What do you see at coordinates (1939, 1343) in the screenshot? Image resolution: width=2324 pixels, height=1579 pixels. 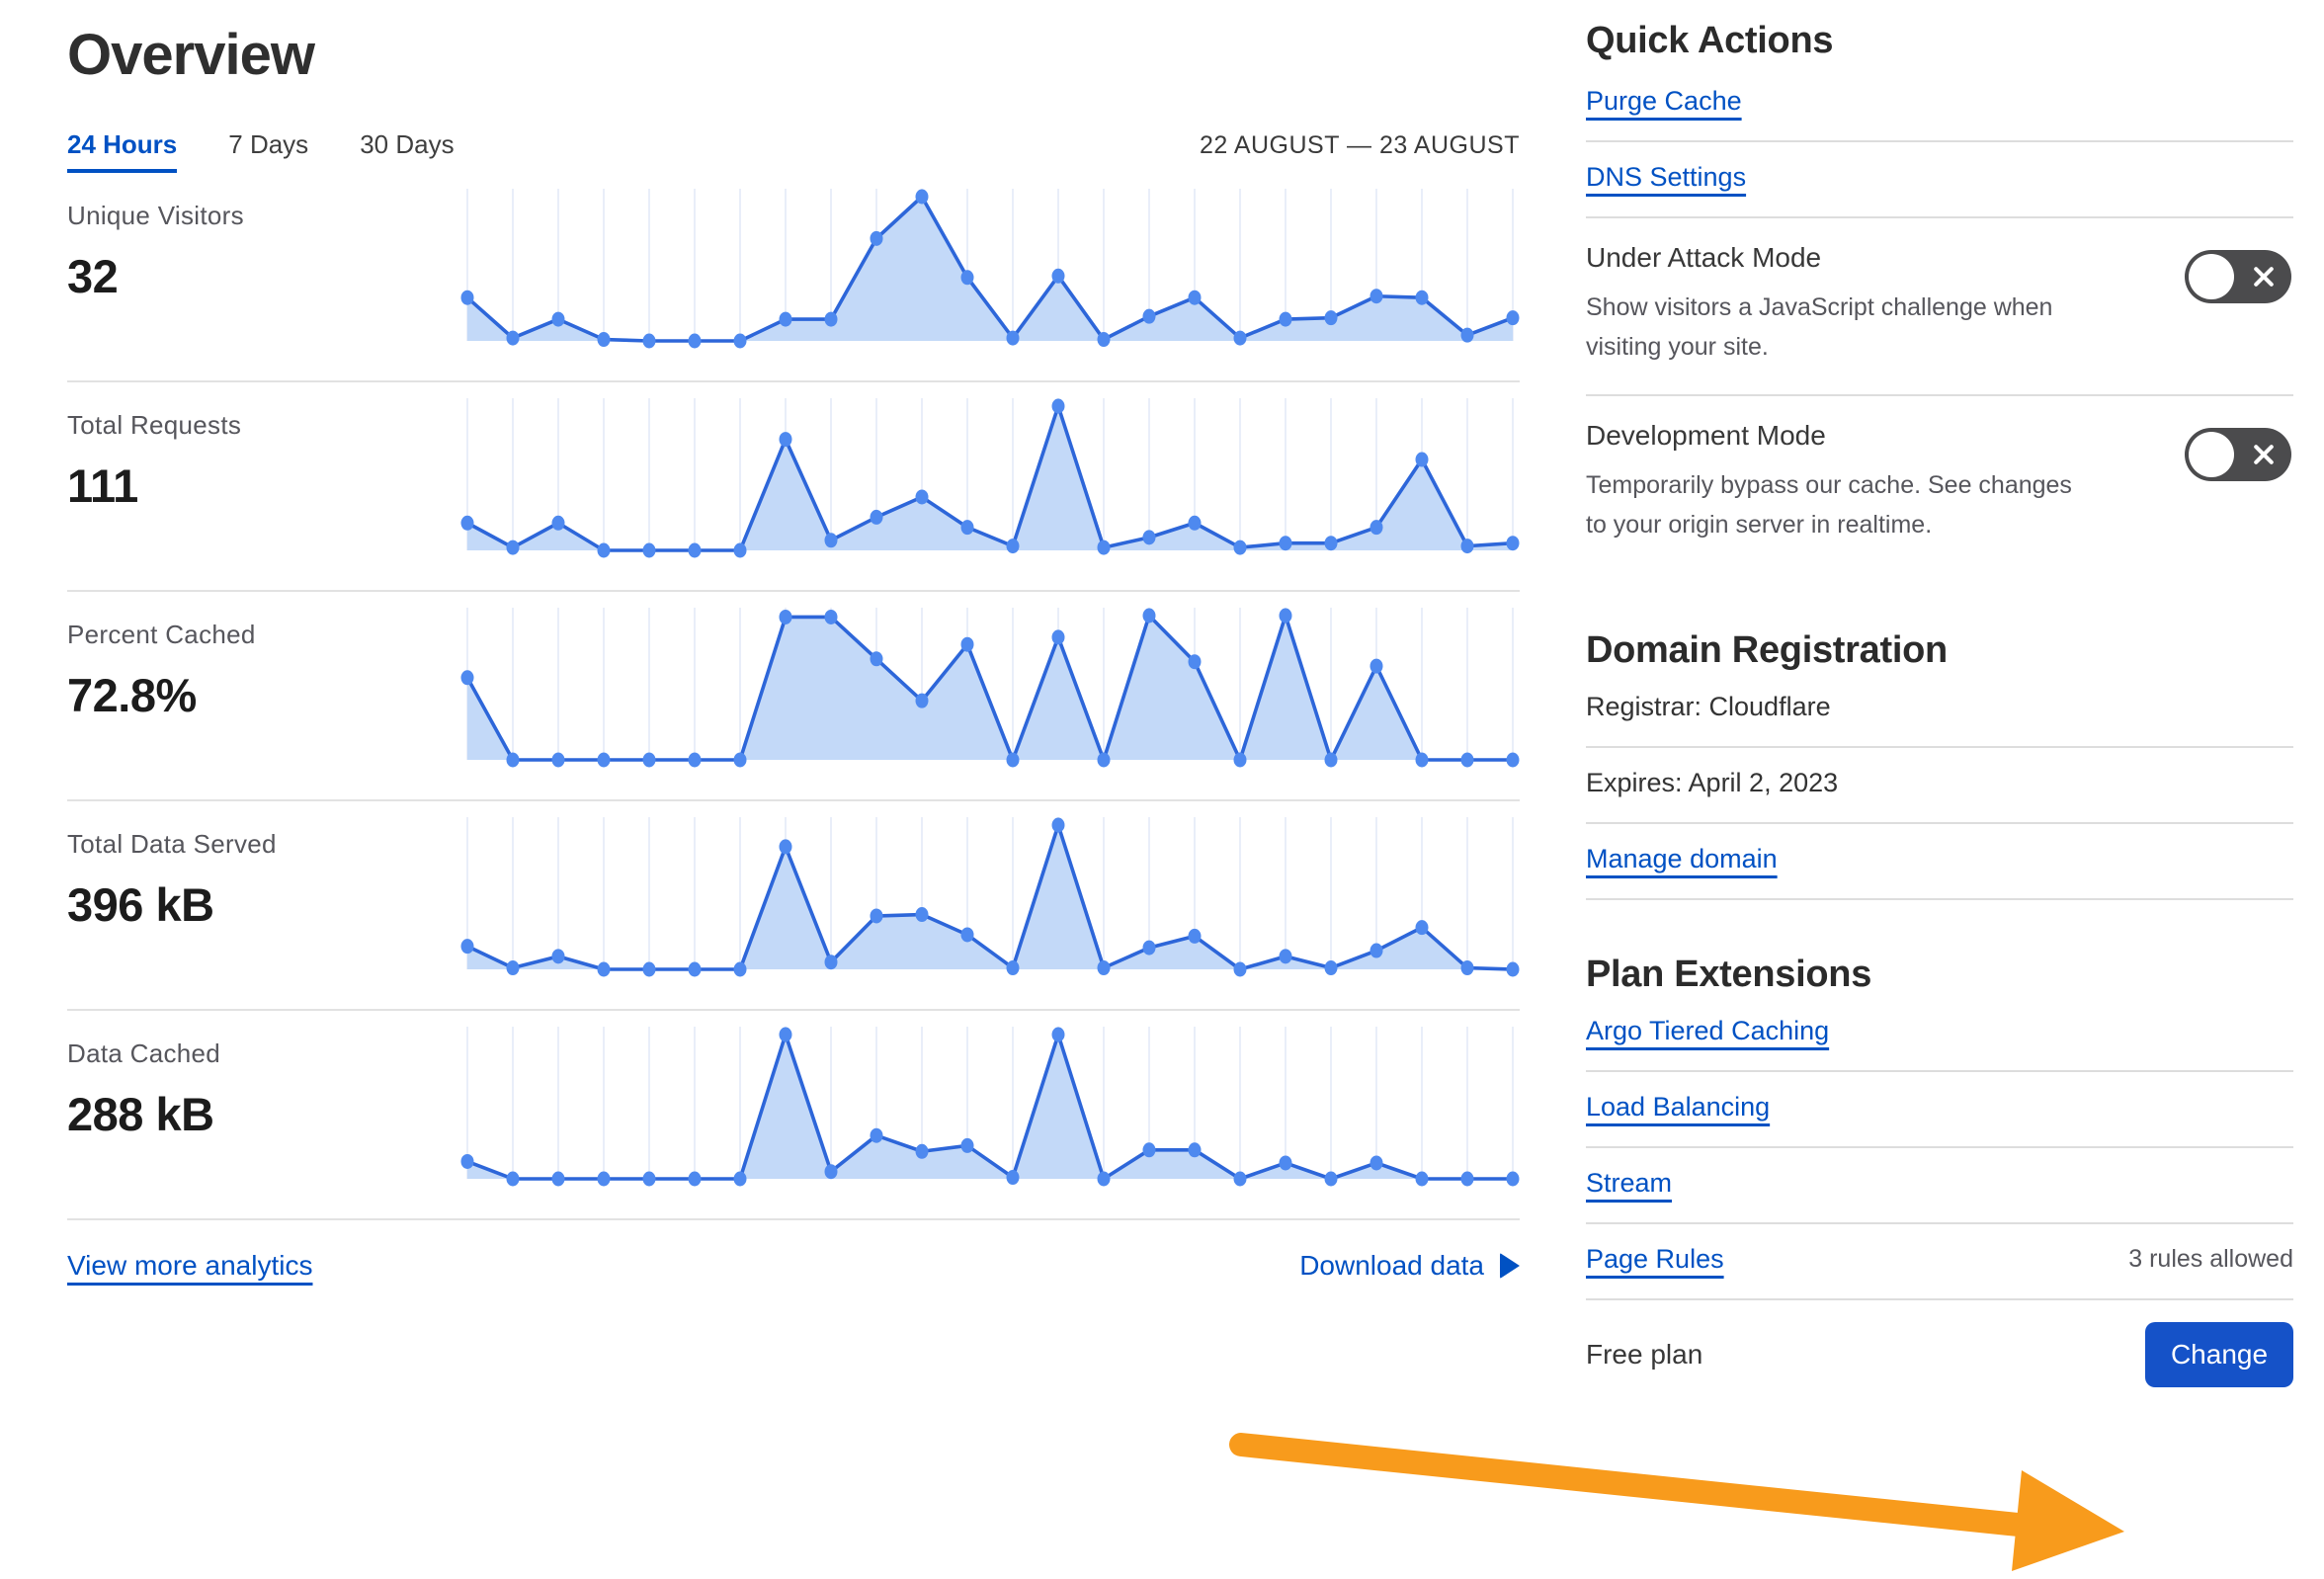 I see `plan-row: Free plan Change` at bounding box center [1939, 1343].